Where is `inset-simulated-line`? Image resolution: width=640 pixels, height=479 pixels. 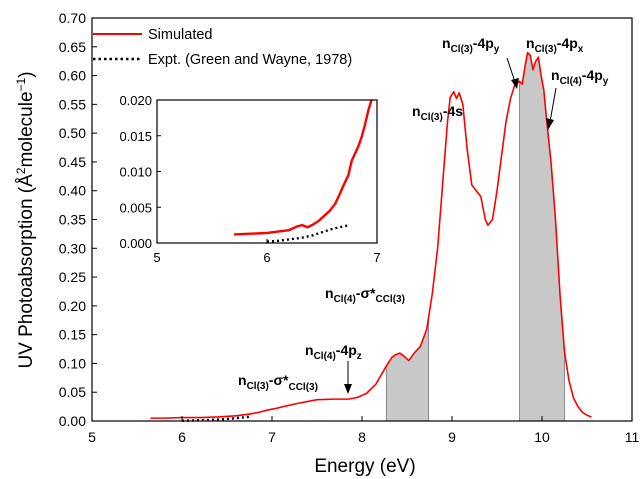
inset-simulated-line is located at coordinates (303, 167).